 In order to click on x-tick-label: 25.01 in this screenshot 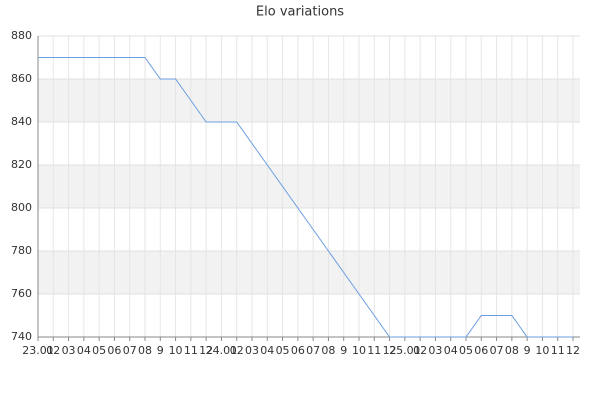, I will do `click(405, 350)`.